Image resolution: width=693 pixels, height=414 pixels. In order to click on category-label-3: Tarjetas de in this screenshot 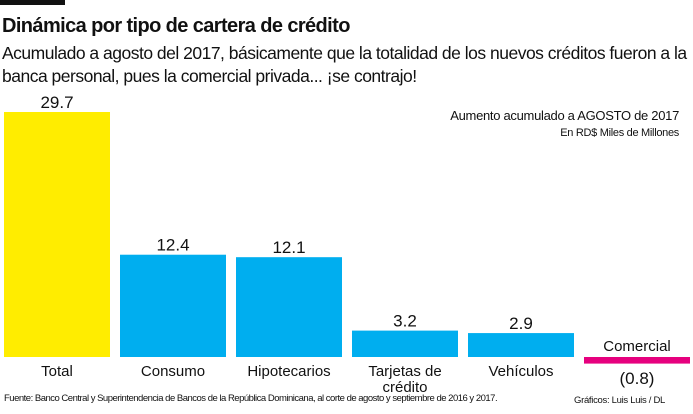, I will do `click(404, 371)`.